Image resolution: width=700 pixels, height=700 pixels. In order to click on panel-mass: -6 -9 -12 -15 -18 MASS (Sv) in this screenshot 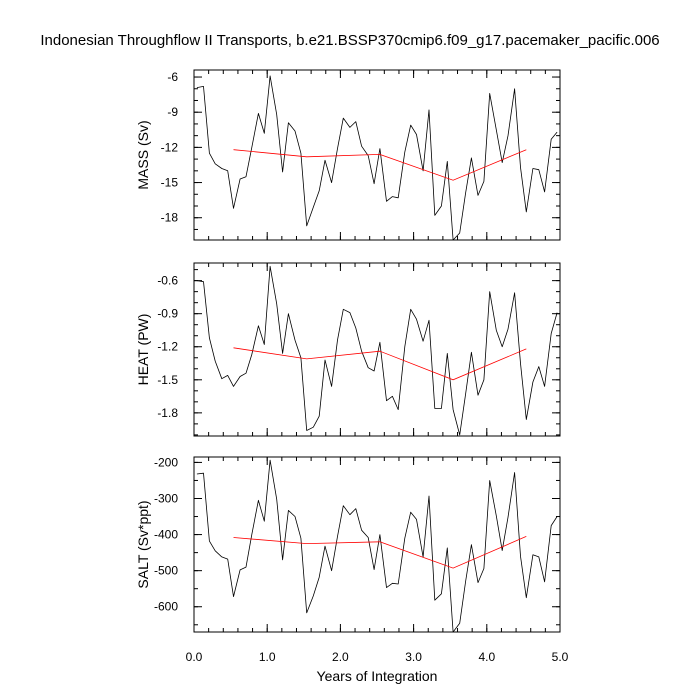, I will do `click(348, 155)`.